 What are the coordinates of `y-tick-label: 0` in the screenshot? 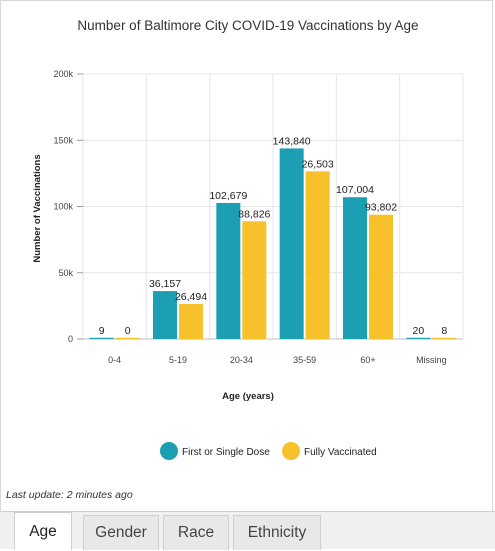 It's located at (70, 339).